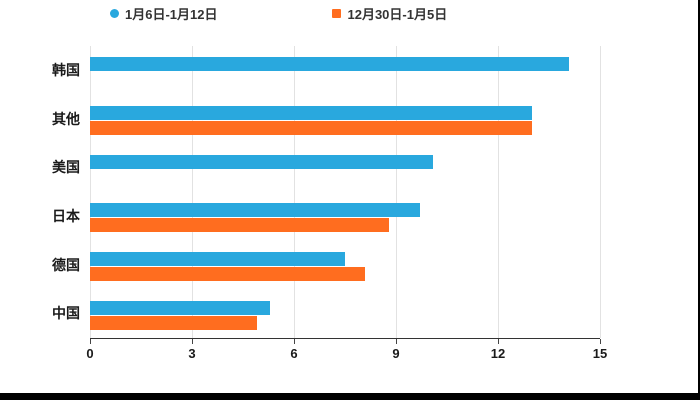 This screenshot has height=400, width=700. What do you see at coordinates (294, 353) in the screenshot?
I see `x-axis-tick-label: 6` at bounding box center [294, 353].